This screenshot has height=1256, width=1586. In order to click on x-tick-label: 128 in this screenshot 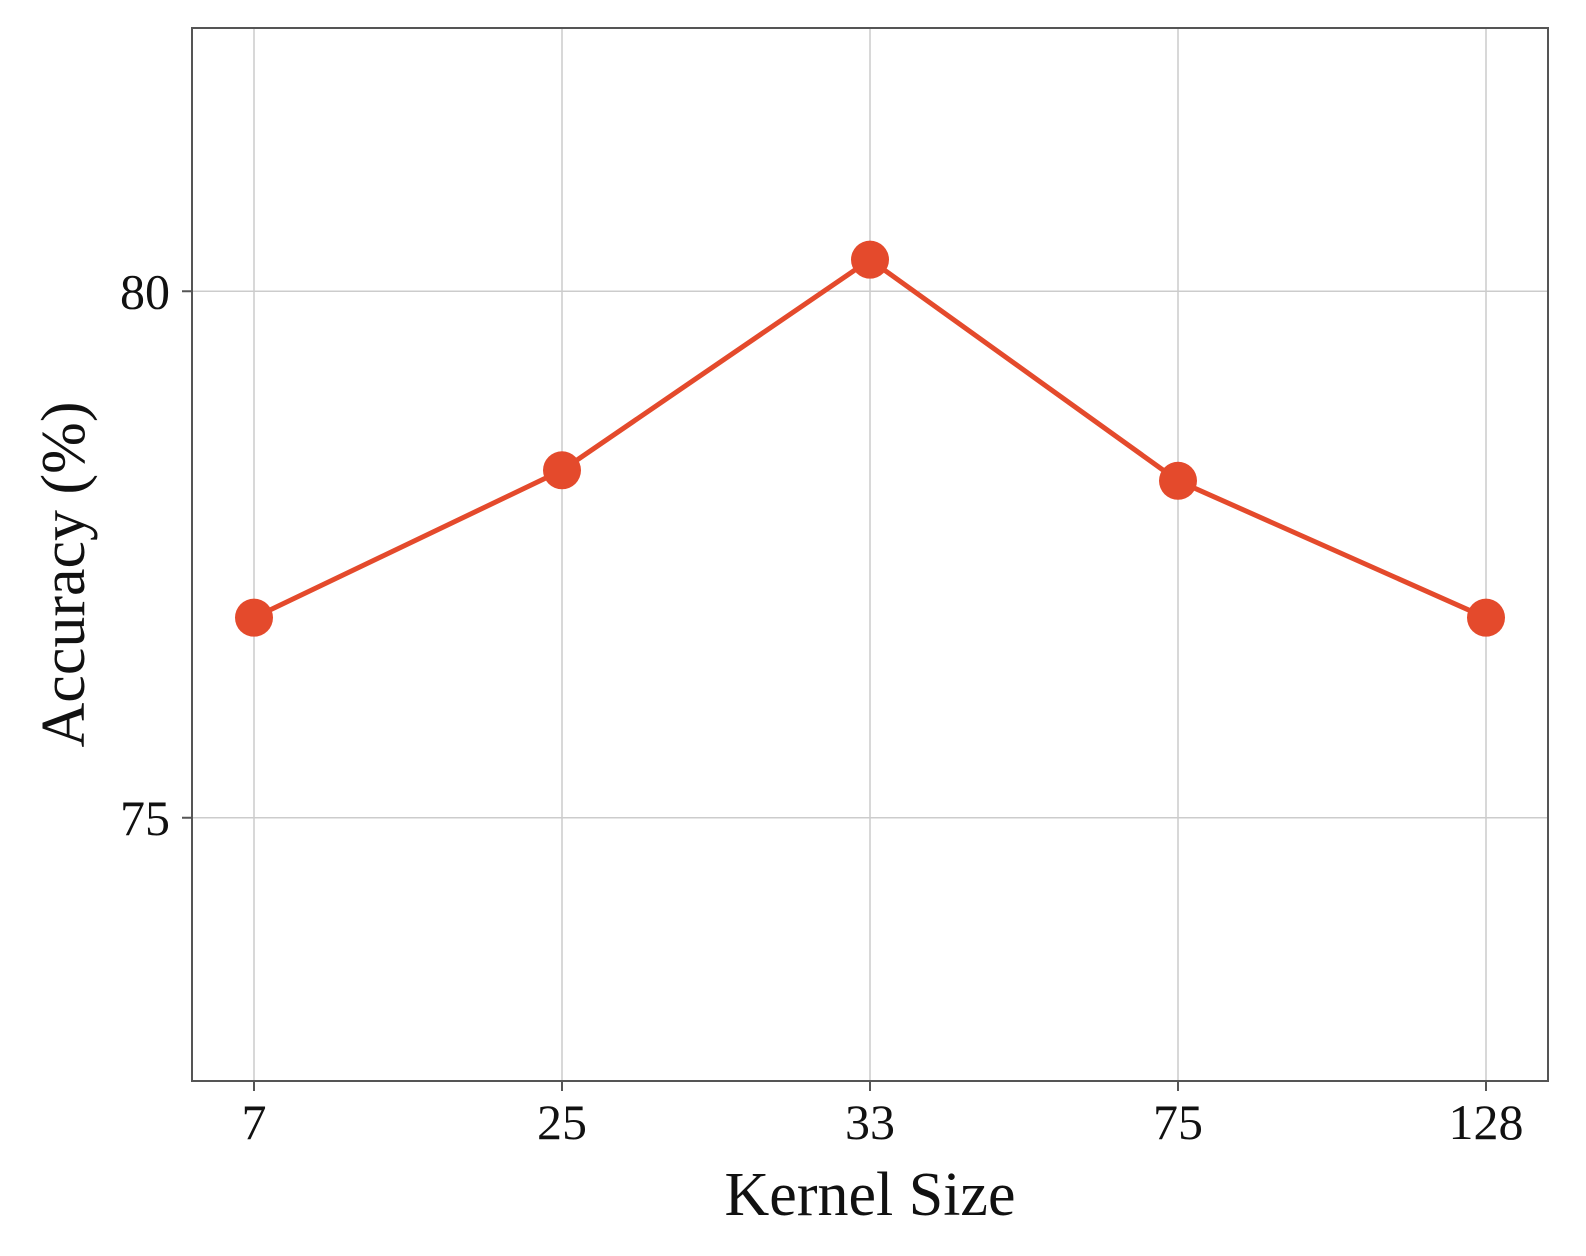, I will do `click(1486, 1122)`.